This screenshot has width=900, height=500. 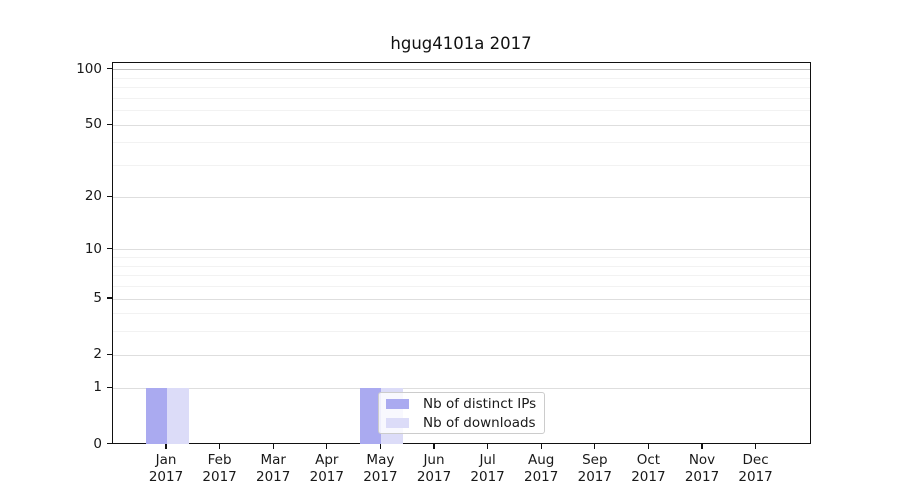 What do you see at coordinates (97, 387) in the screenshot?
I see `y-tick-label: 1` at bounding box center [97, 387].